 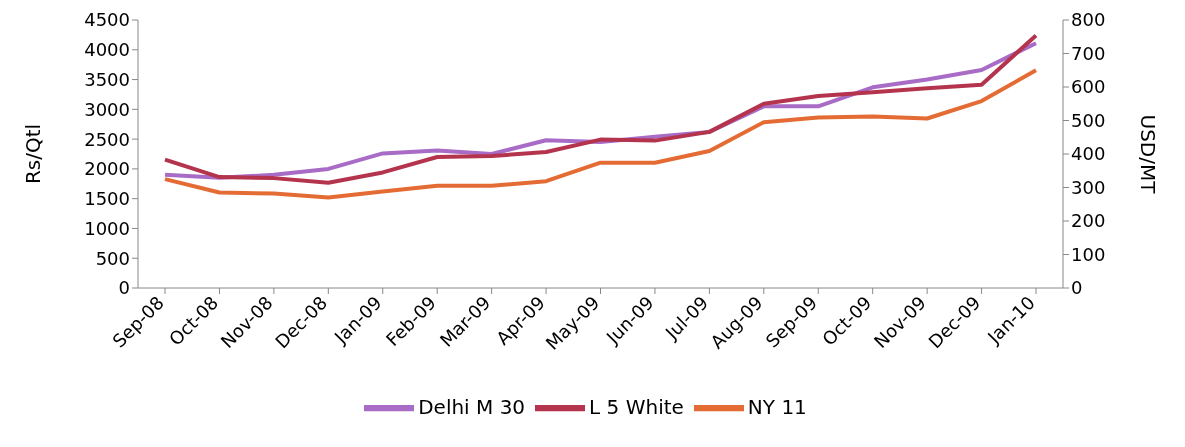 What do you see at coordinates (1077, 288) in the screenshot?
I see `y2-tick-label: 0` at bounding box center [1077, 288].